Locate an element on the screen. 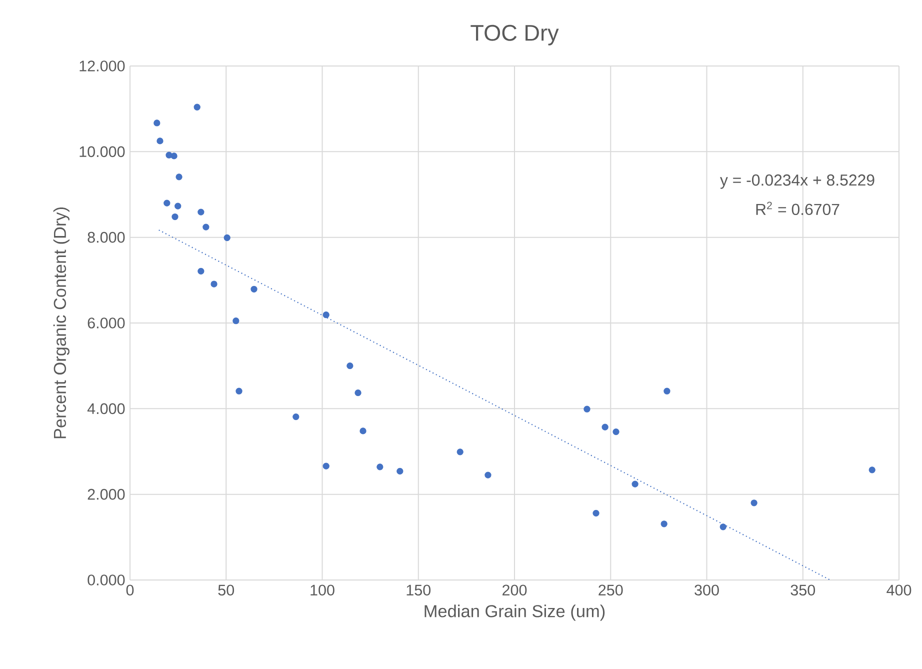  x-tick-label: 250 is located at coordinates (610, 590).